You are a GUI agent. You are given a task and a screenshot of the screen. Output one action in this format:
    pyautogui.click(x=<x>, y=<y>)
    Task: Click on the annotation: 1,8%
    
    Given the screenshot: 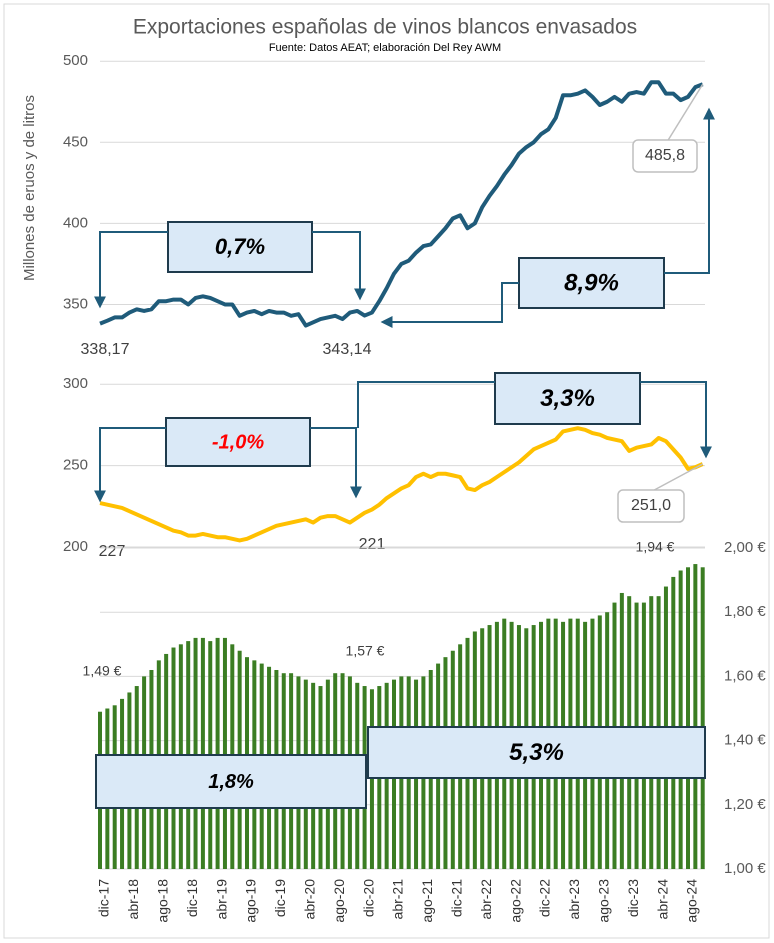 What is the action you would take?
    pyautogui.click(x=231, y=782)
    